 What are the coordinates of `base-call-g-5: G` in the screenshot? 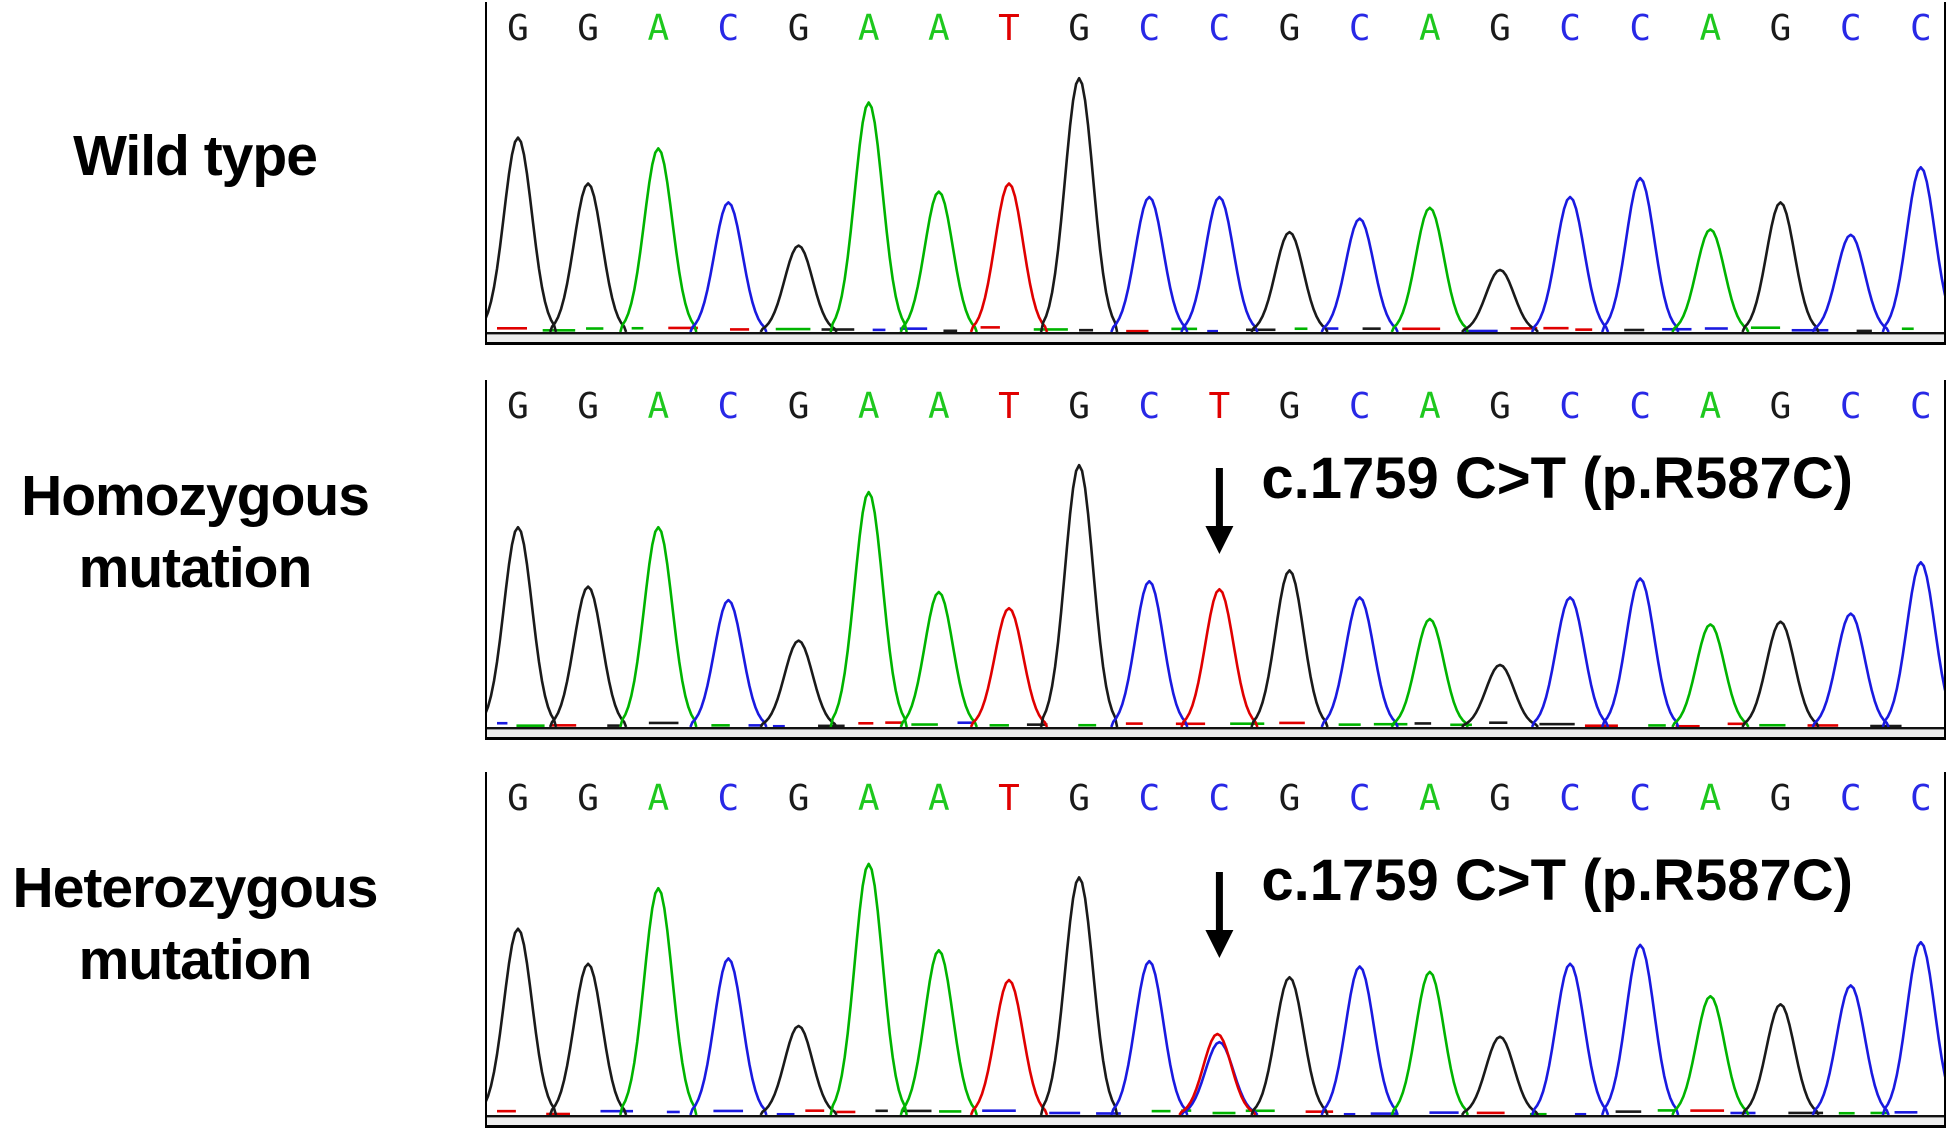 It's located at (799, 798).